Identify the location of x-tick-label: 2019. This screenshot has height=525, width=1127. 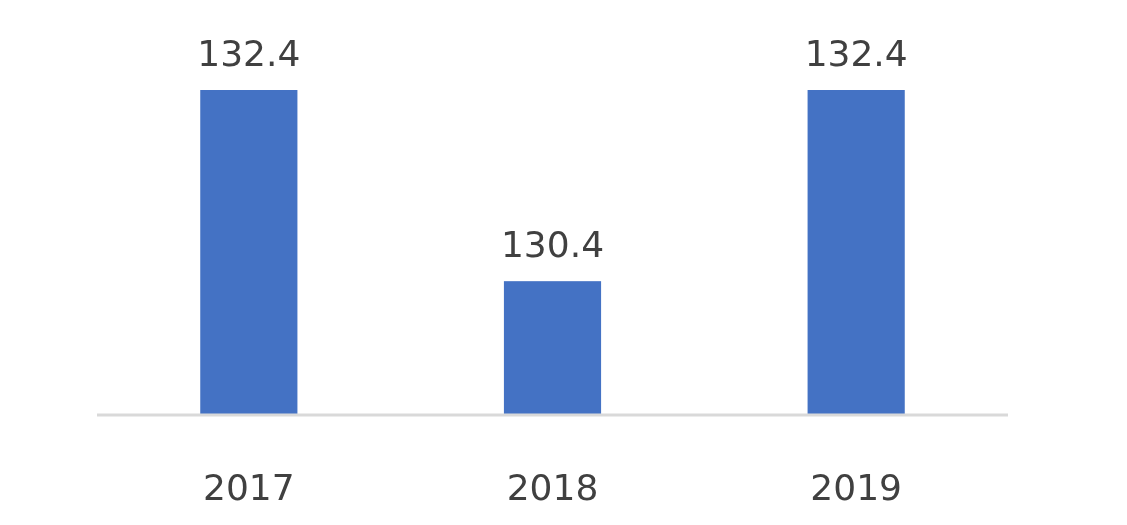
(856, 487).